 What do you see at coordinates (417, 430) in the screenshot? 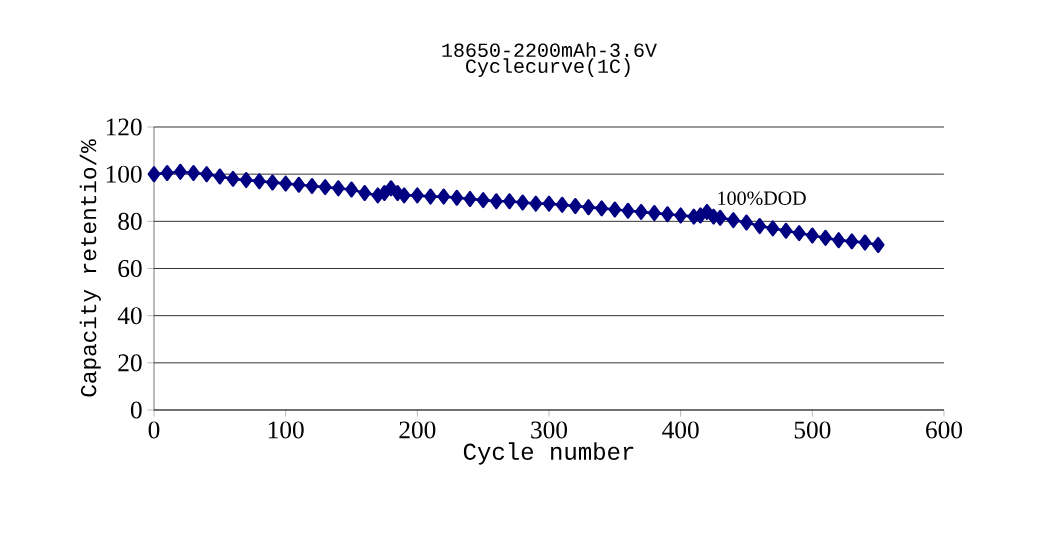
I see `x-tick-label: 200` at bounding box center [417, 430].